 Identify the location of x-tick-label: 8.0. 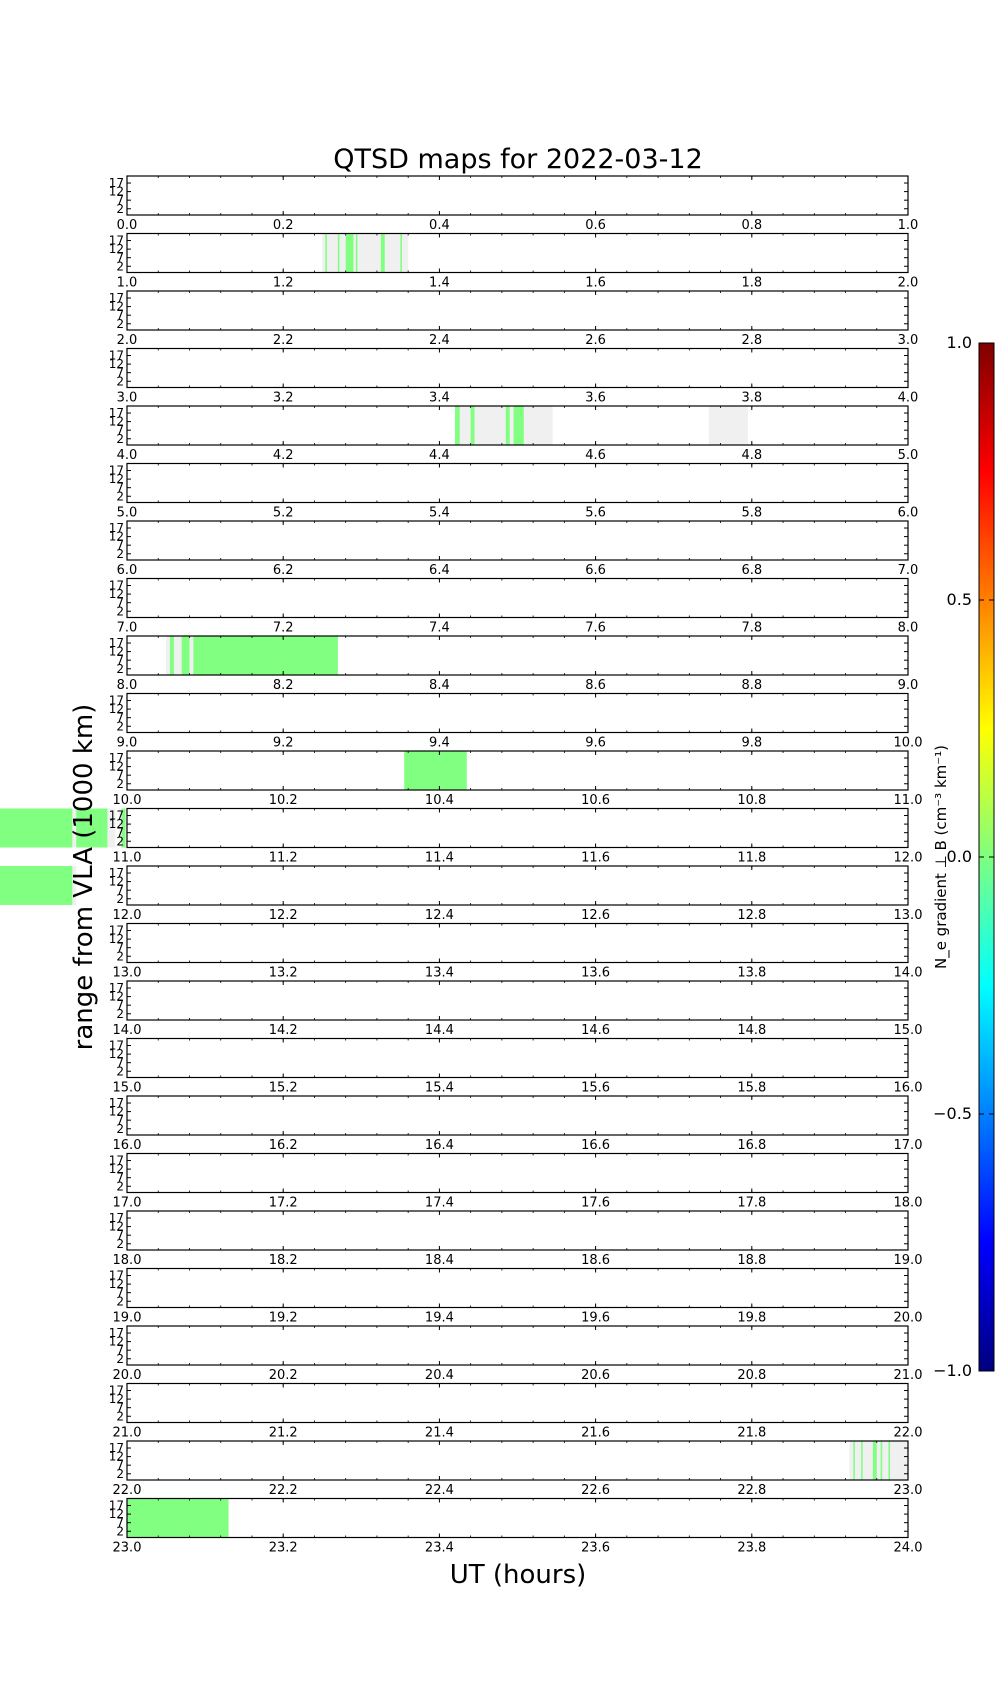
(127, 685).